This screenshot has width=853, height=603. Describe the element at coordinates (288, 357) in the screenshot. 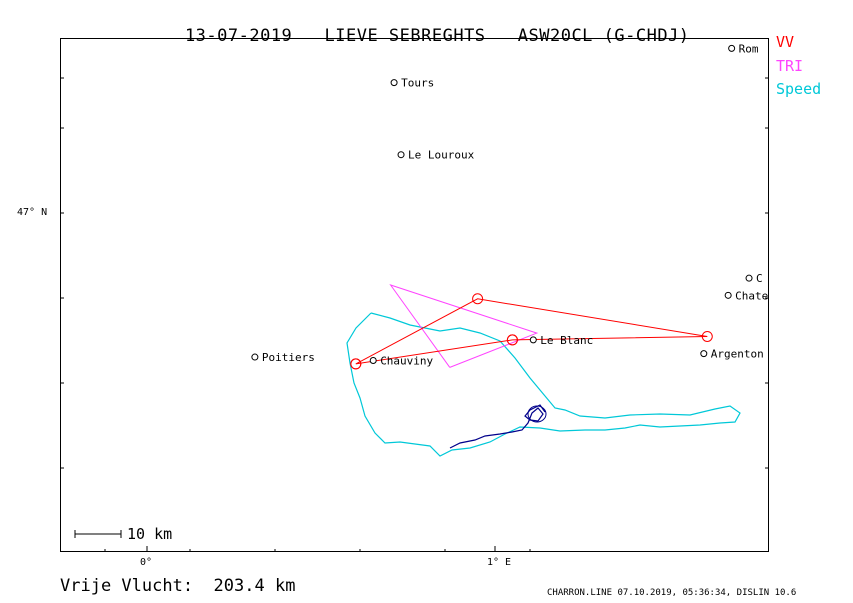

I see `town-label: Poitiers` at that location.